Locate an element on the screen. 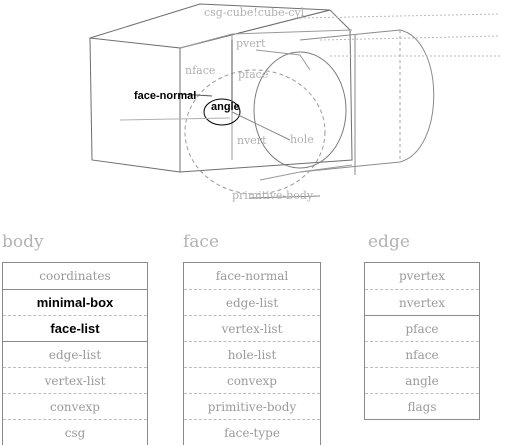 The height and width of the screenshot is (446, 505). label-hole: hole is located at coordinates (302, 139).